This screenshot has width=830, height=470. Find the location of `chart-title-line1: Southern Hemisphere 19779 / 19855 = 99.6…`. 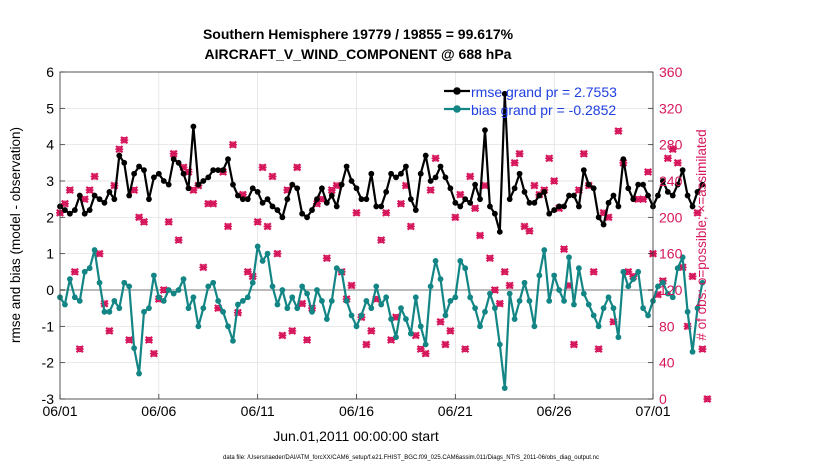

chart-title-line1: Southern Hemisphere 19779 / 19855 = 99.6… is located at coordinates (358, 34).